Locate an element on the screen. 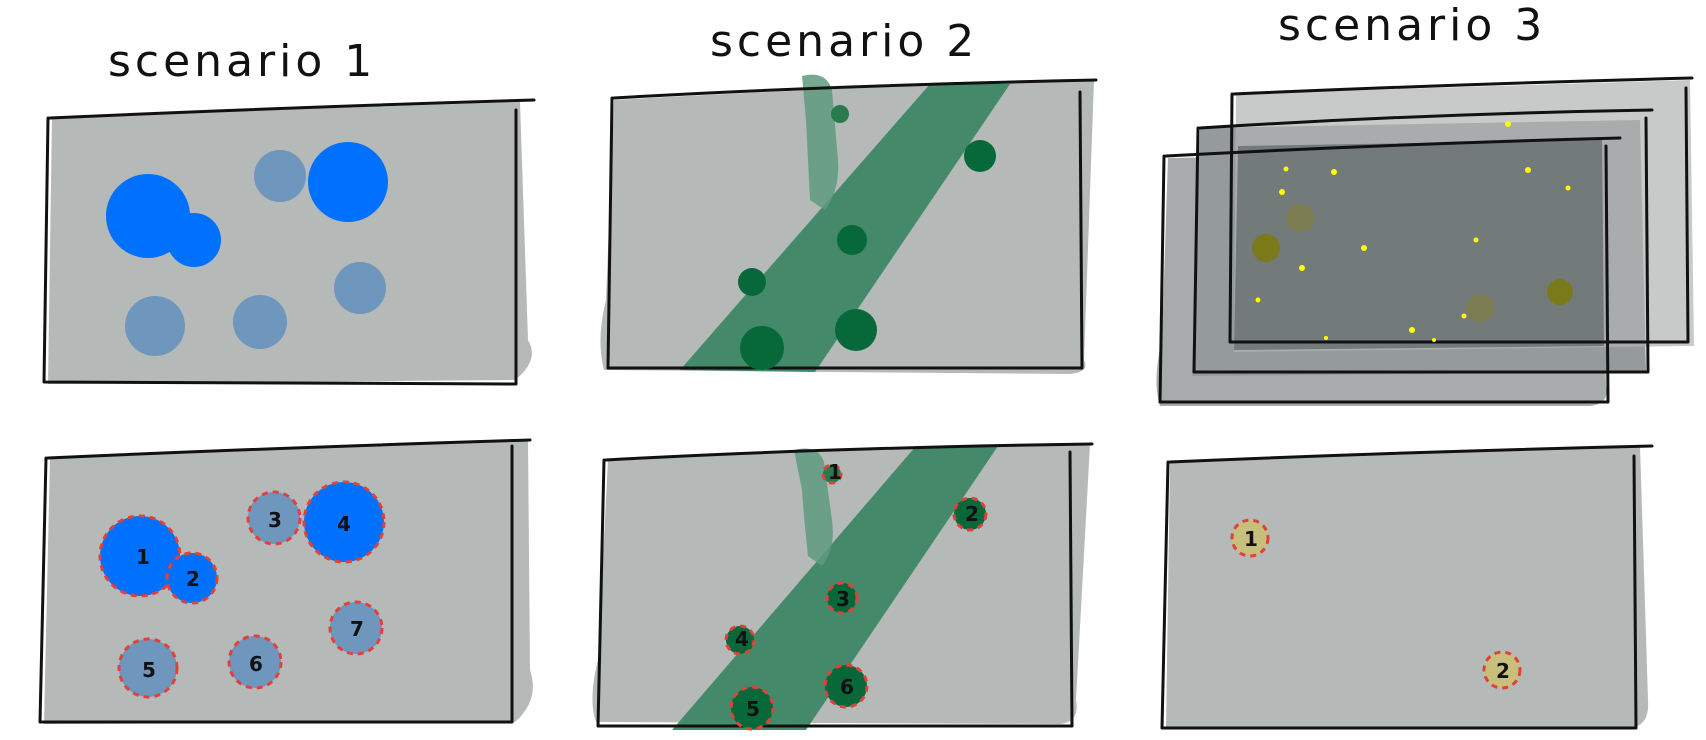 The height and width of the screenshot is (740, 1706). scenario-2-segmented-panel: 1 2 3 4 5 6 is located at coordinates (843, 586).